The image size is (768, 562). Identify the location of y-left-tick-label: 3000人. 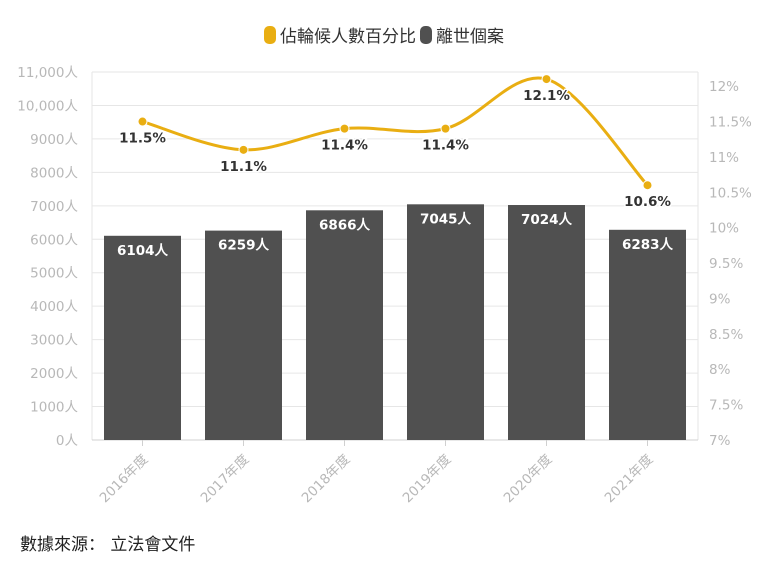
(54, 341).